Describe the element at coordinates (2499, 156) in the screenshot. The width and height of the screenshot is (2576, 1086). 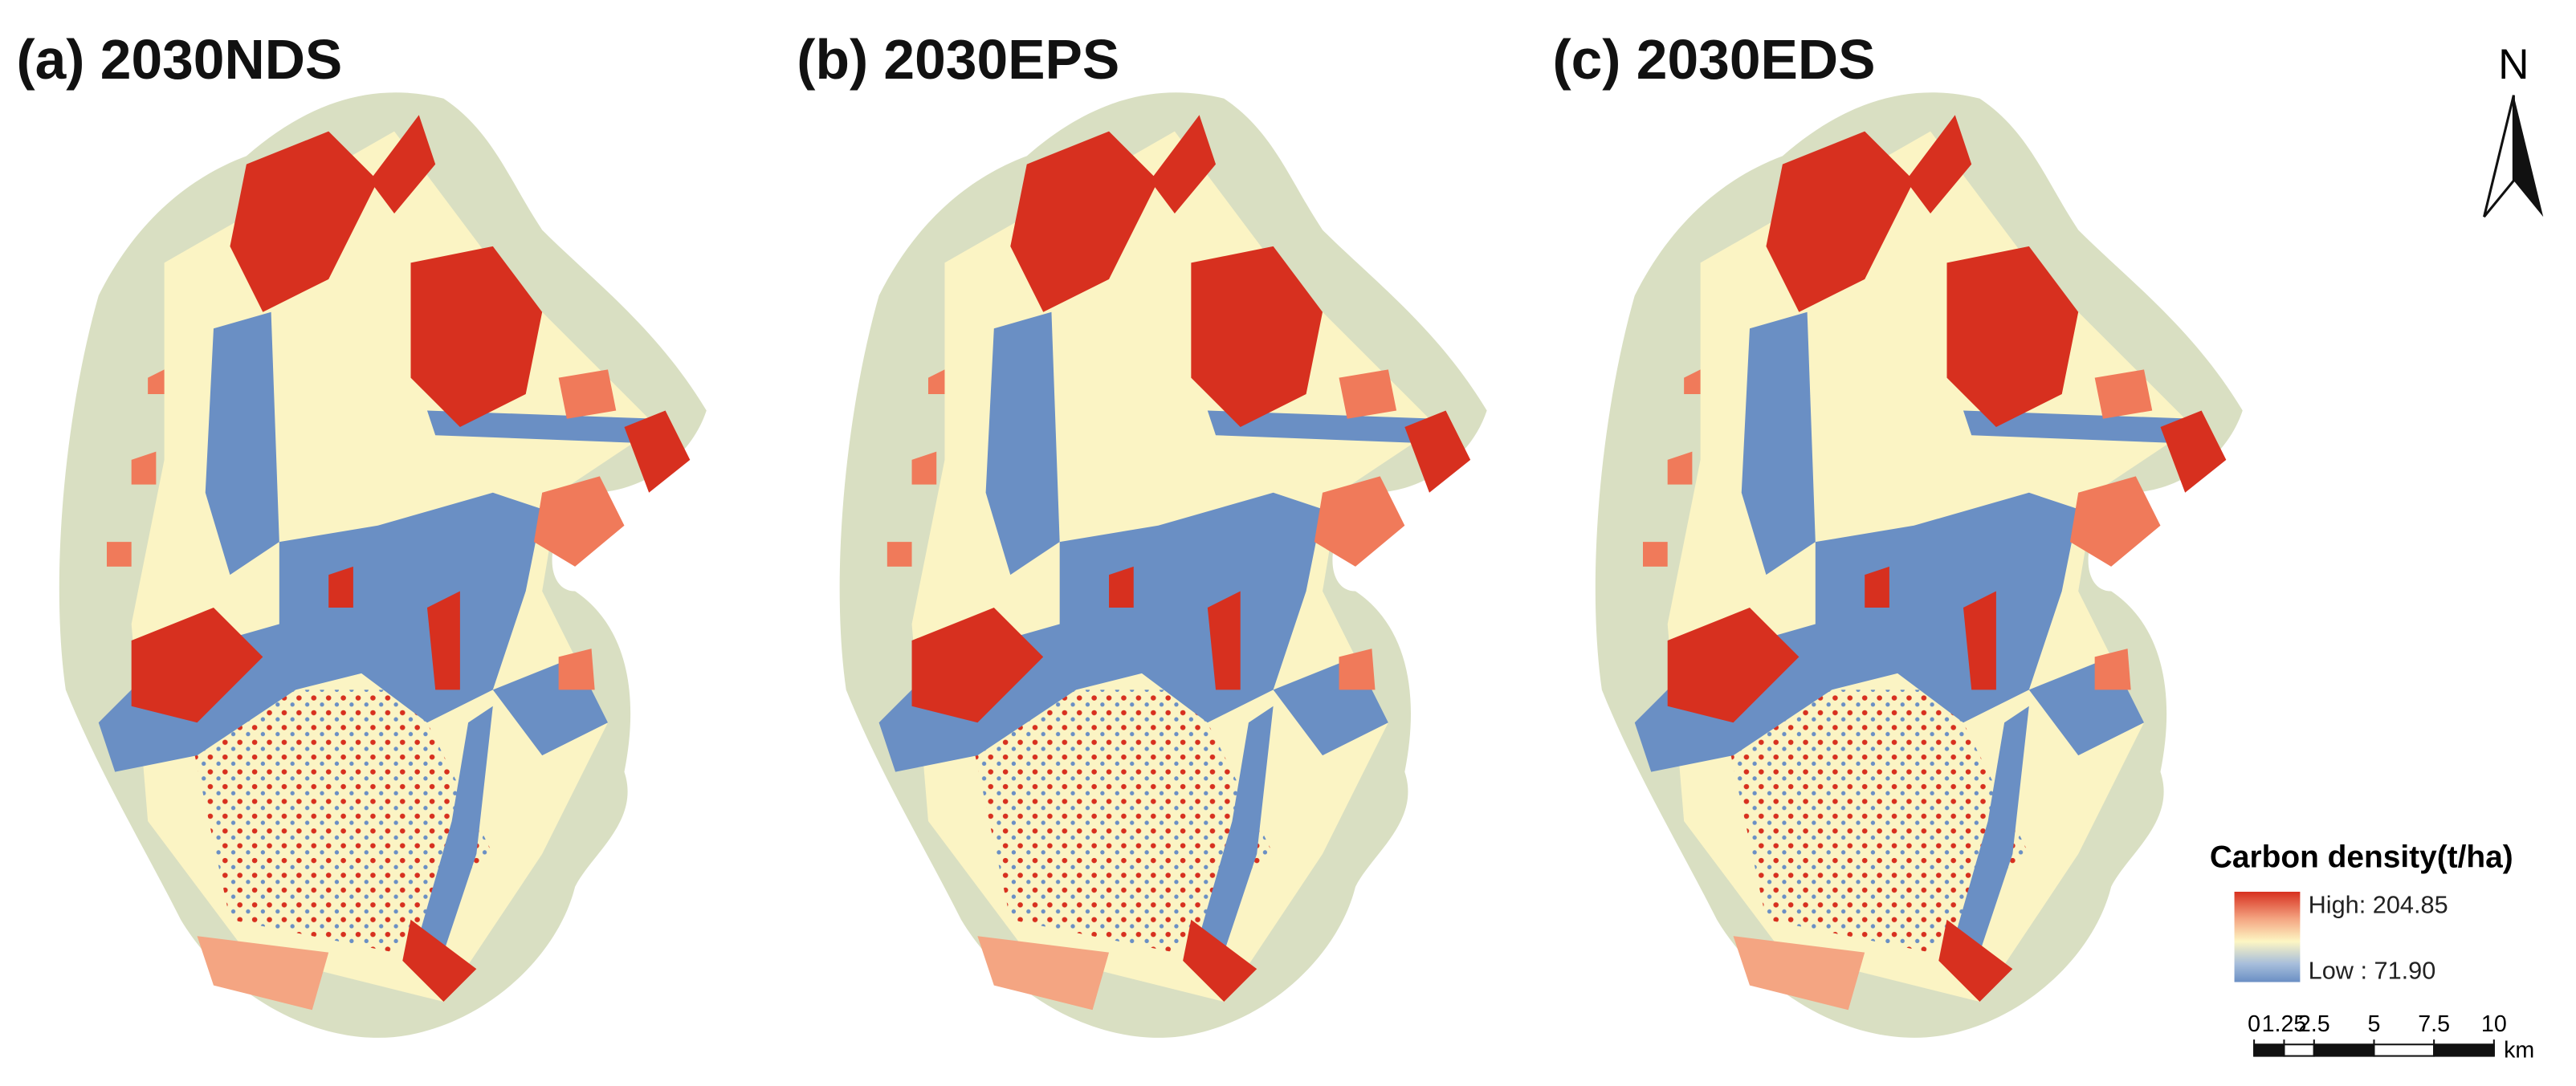
I see `arrow-left` at that location.